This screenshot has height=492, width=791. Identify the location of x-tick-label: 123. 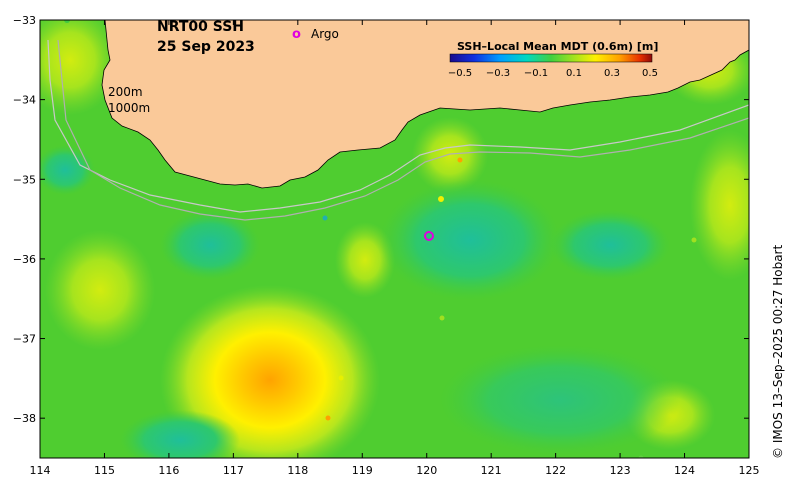
(620, 470).